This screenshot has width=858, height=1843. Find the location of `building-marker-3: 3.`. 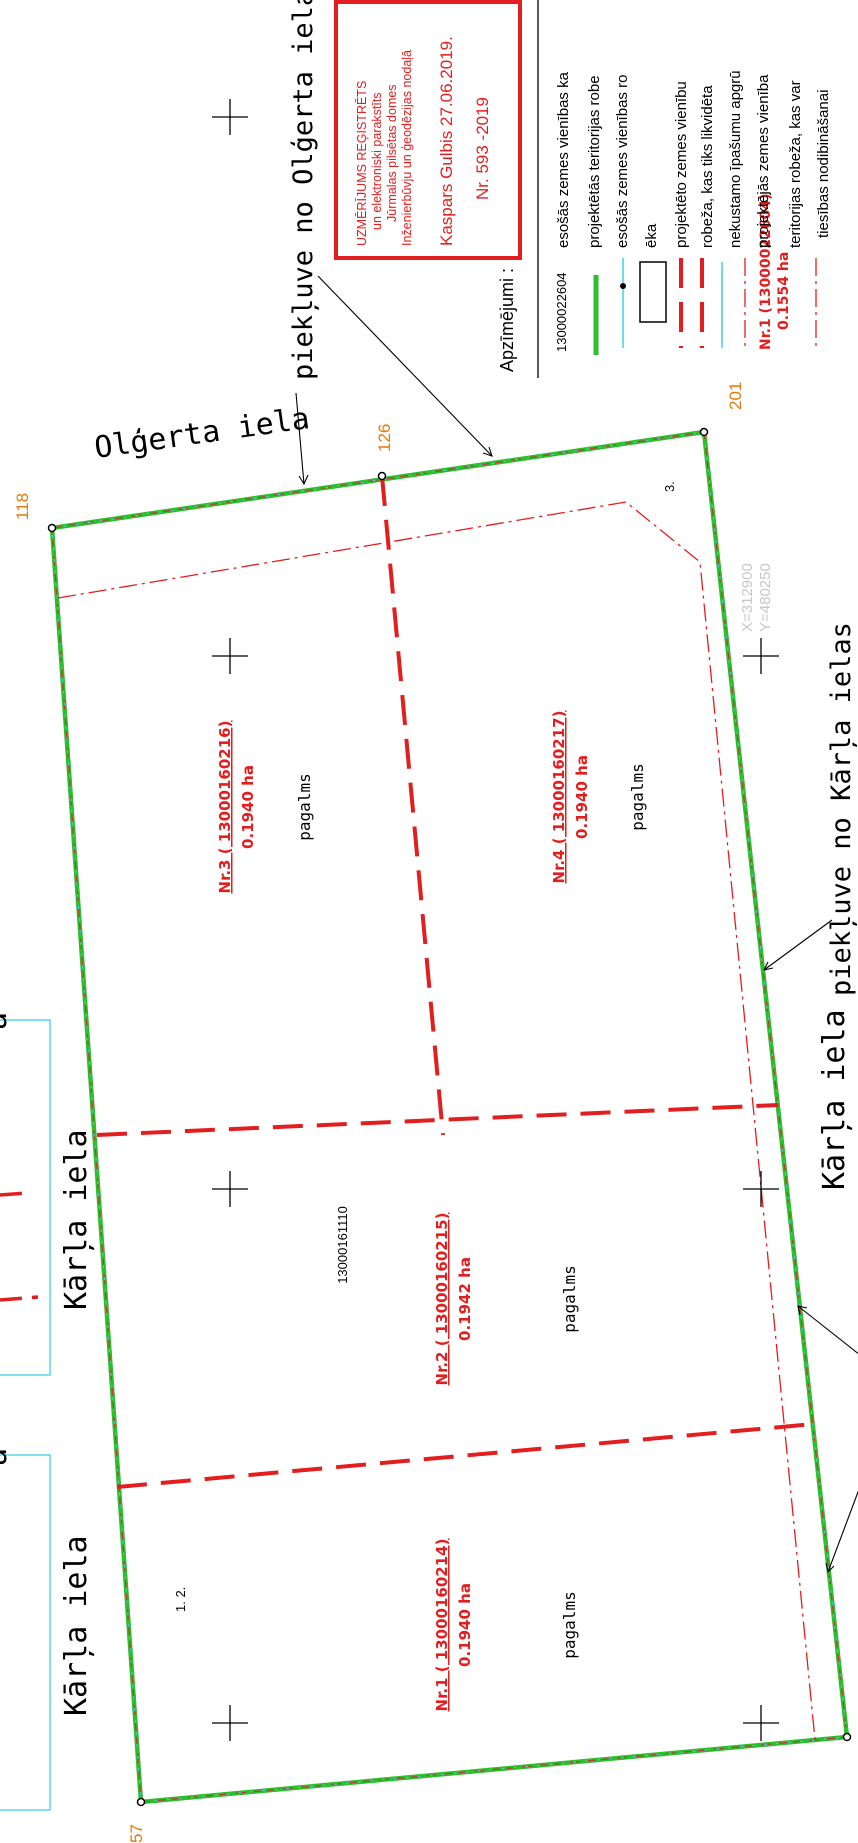

building-marker-3: 3. is located at coordinates (669, 486).